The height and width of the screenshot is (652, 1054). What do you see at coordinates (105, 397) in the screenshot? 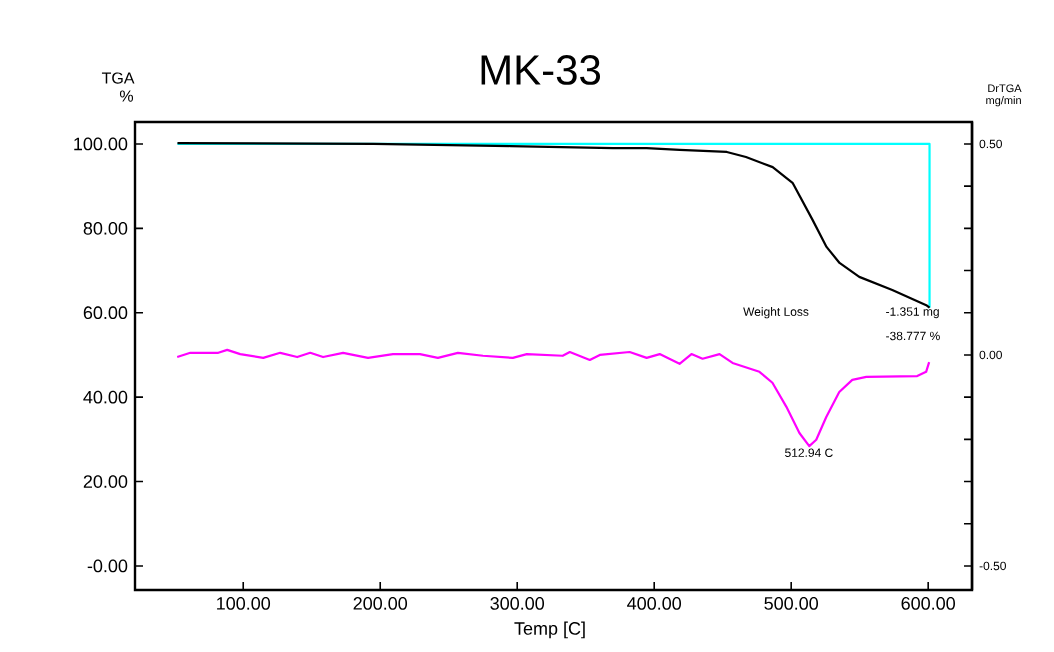
I see `y-tick-label: 40.00` at bounding box center [105, 397].